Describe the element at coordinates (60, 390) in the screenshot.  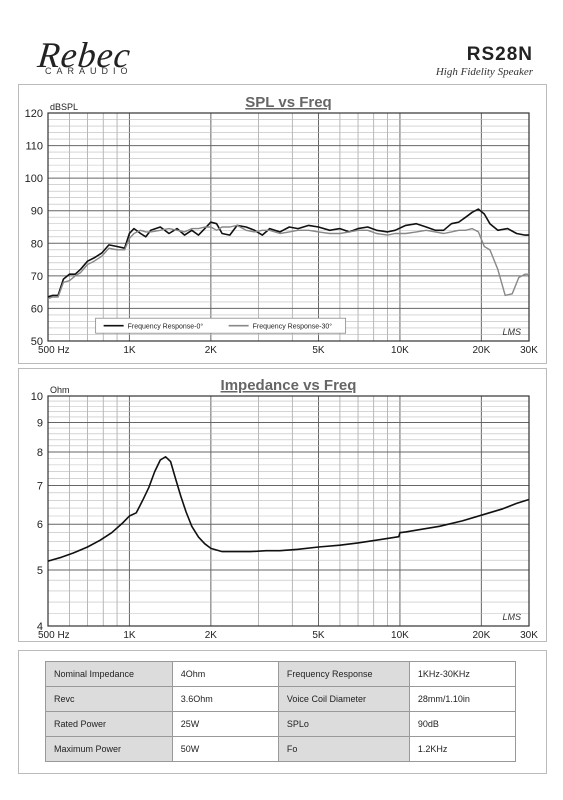
I see `y-axis-label: Ohm` at that location.